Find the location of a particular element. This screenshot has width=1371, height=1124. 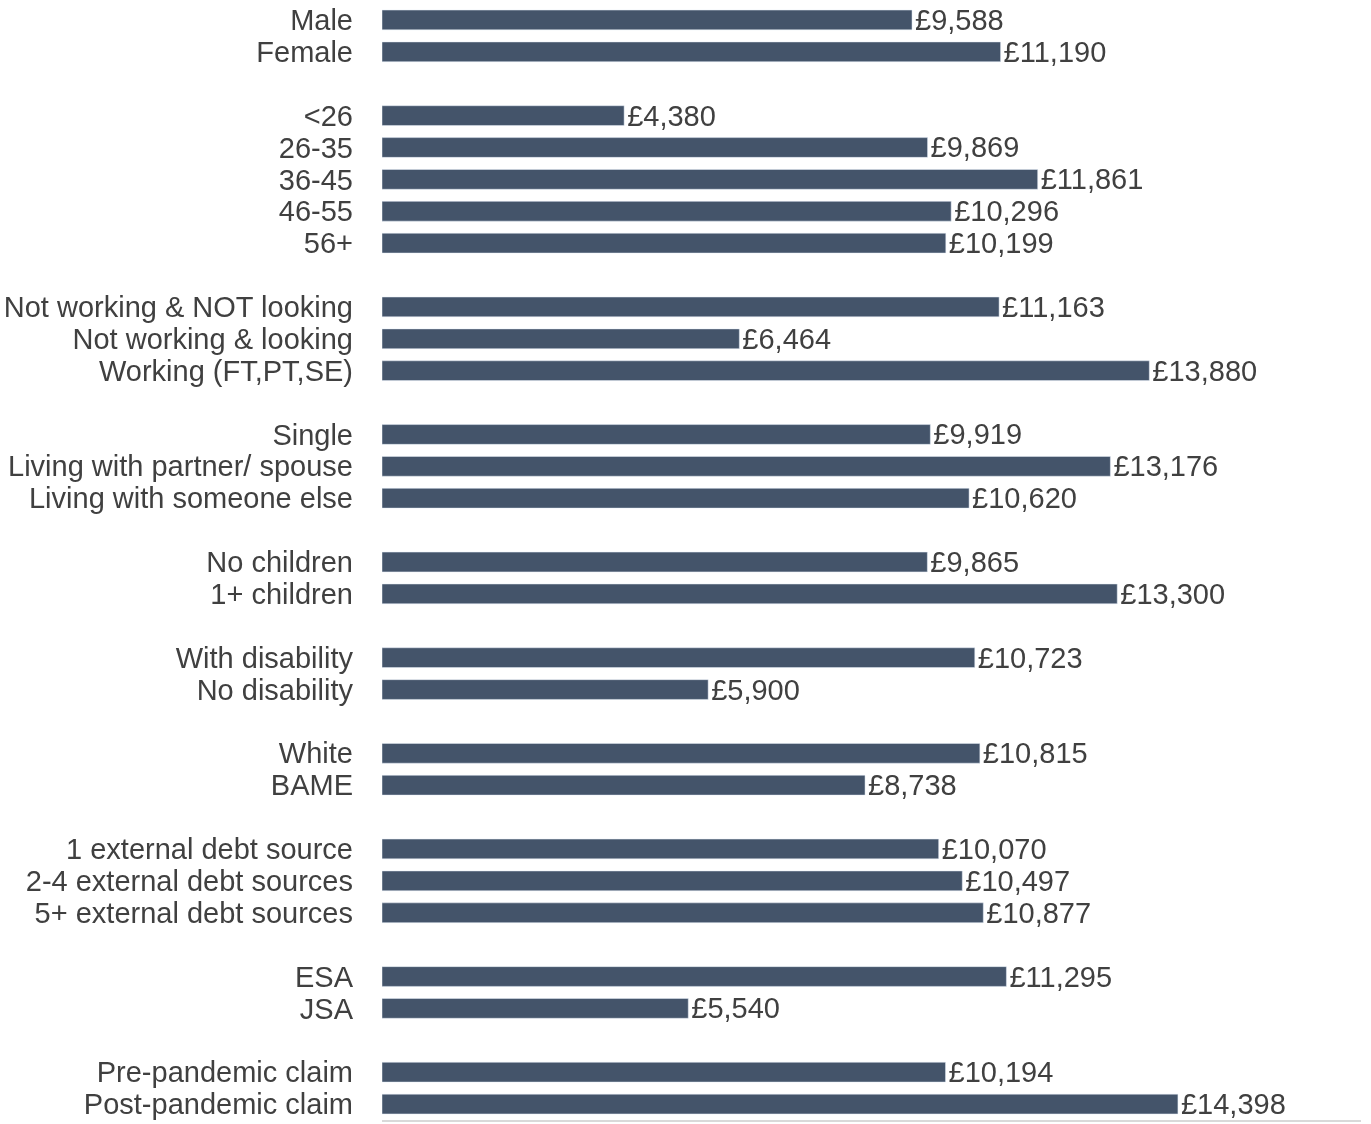

data-label: £10,877 is located at coordinates (1039, 912).